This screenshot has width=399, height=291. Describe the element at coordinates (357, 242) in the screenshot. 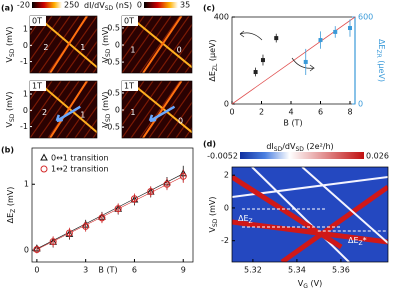

I see `annotation: ΔEZ*` at that location.